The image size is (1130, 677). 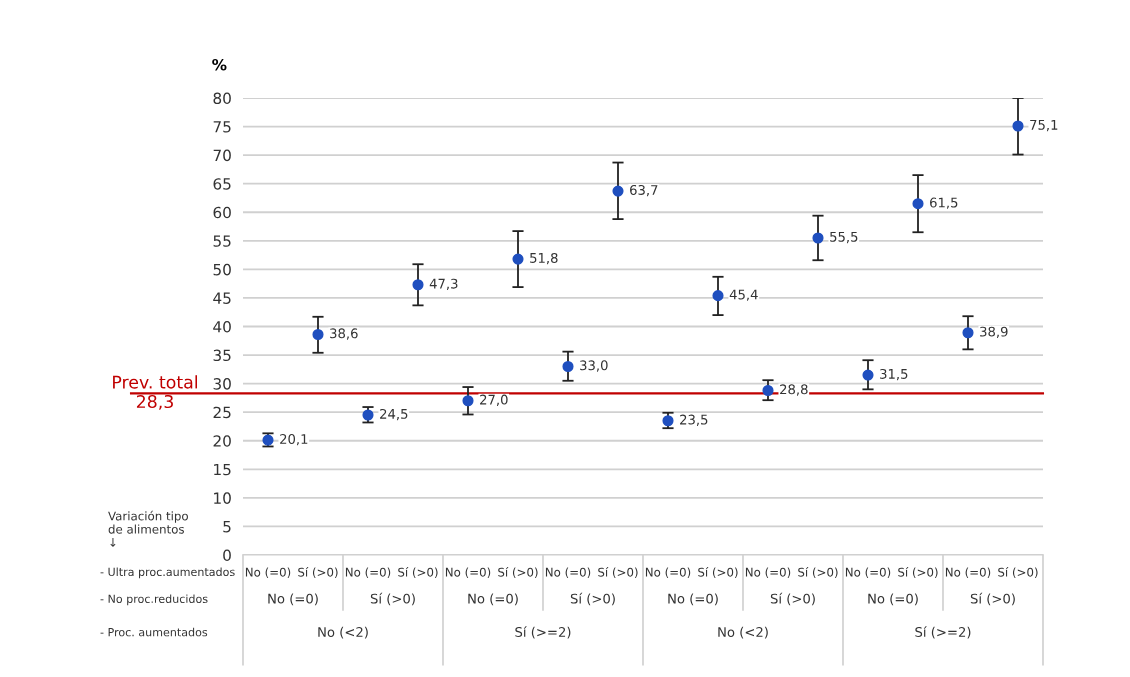 What do you see at coordinates (844, 237) in the screenshot?
I see `data-label: 55,5` at bounding box center [844, 237].